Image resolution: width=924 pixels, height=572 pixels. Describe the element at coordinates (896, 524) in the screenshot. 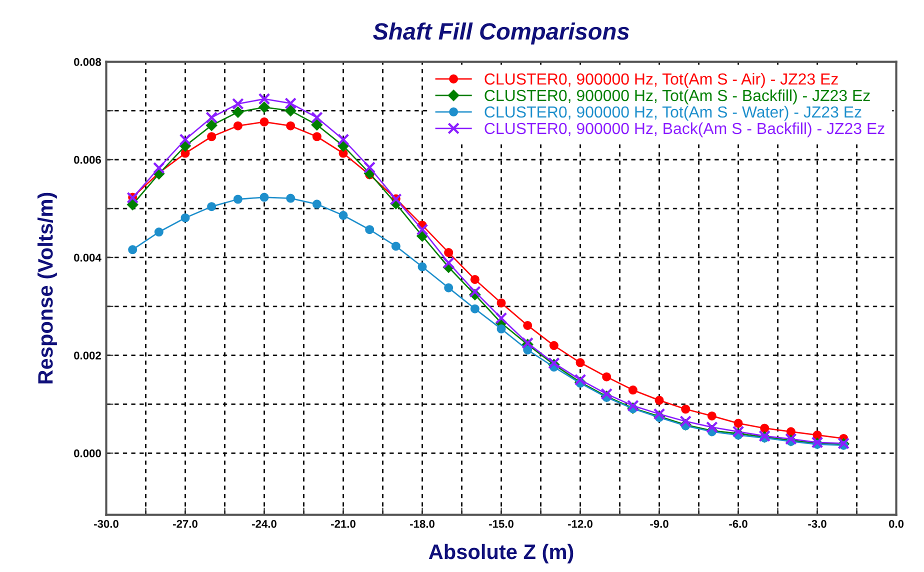

I see `x-tick-label: 0.0` at that location.